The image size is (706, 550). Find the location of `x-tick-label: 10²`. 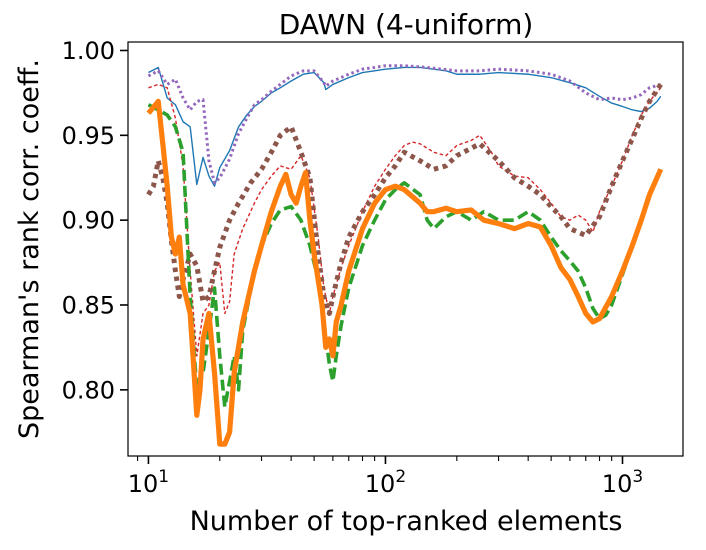

x-tick-label: 10² is located at coordinates (385, 482).